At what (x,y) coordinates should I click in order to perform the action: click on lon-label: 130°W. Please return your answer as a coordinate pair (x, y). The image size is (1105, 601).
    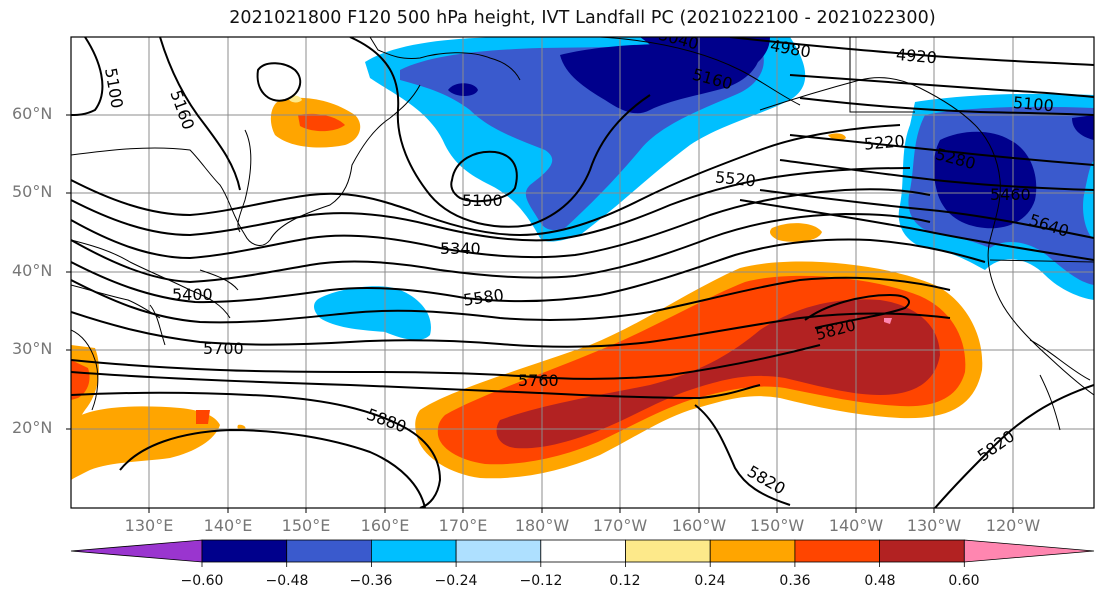
    Looking at the image, I should click on (934, 525).